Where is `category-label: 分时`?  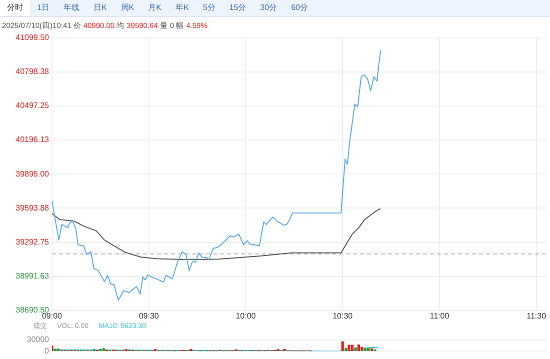 category-label: 分时 is located at coordinates (15, 8).